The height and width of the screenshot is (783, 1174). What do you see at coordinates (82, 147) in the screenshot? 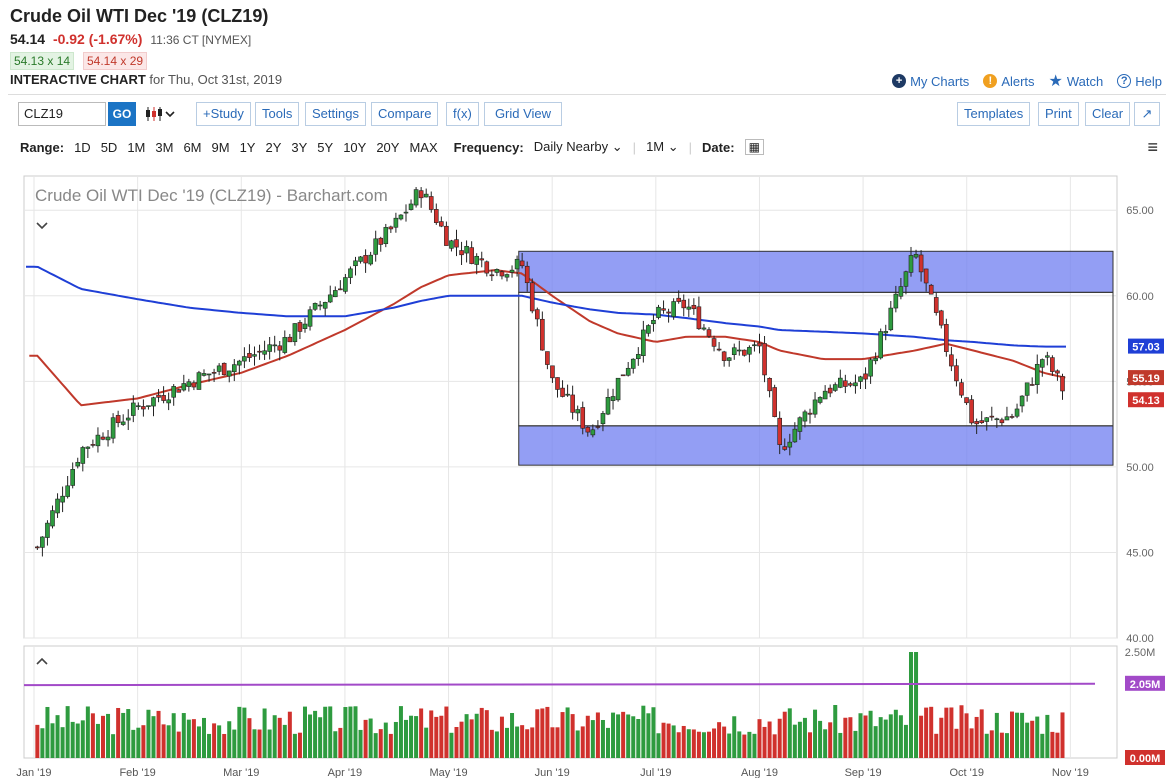
I see `range-option-1d: 1D` at bounding box center [82, 147].